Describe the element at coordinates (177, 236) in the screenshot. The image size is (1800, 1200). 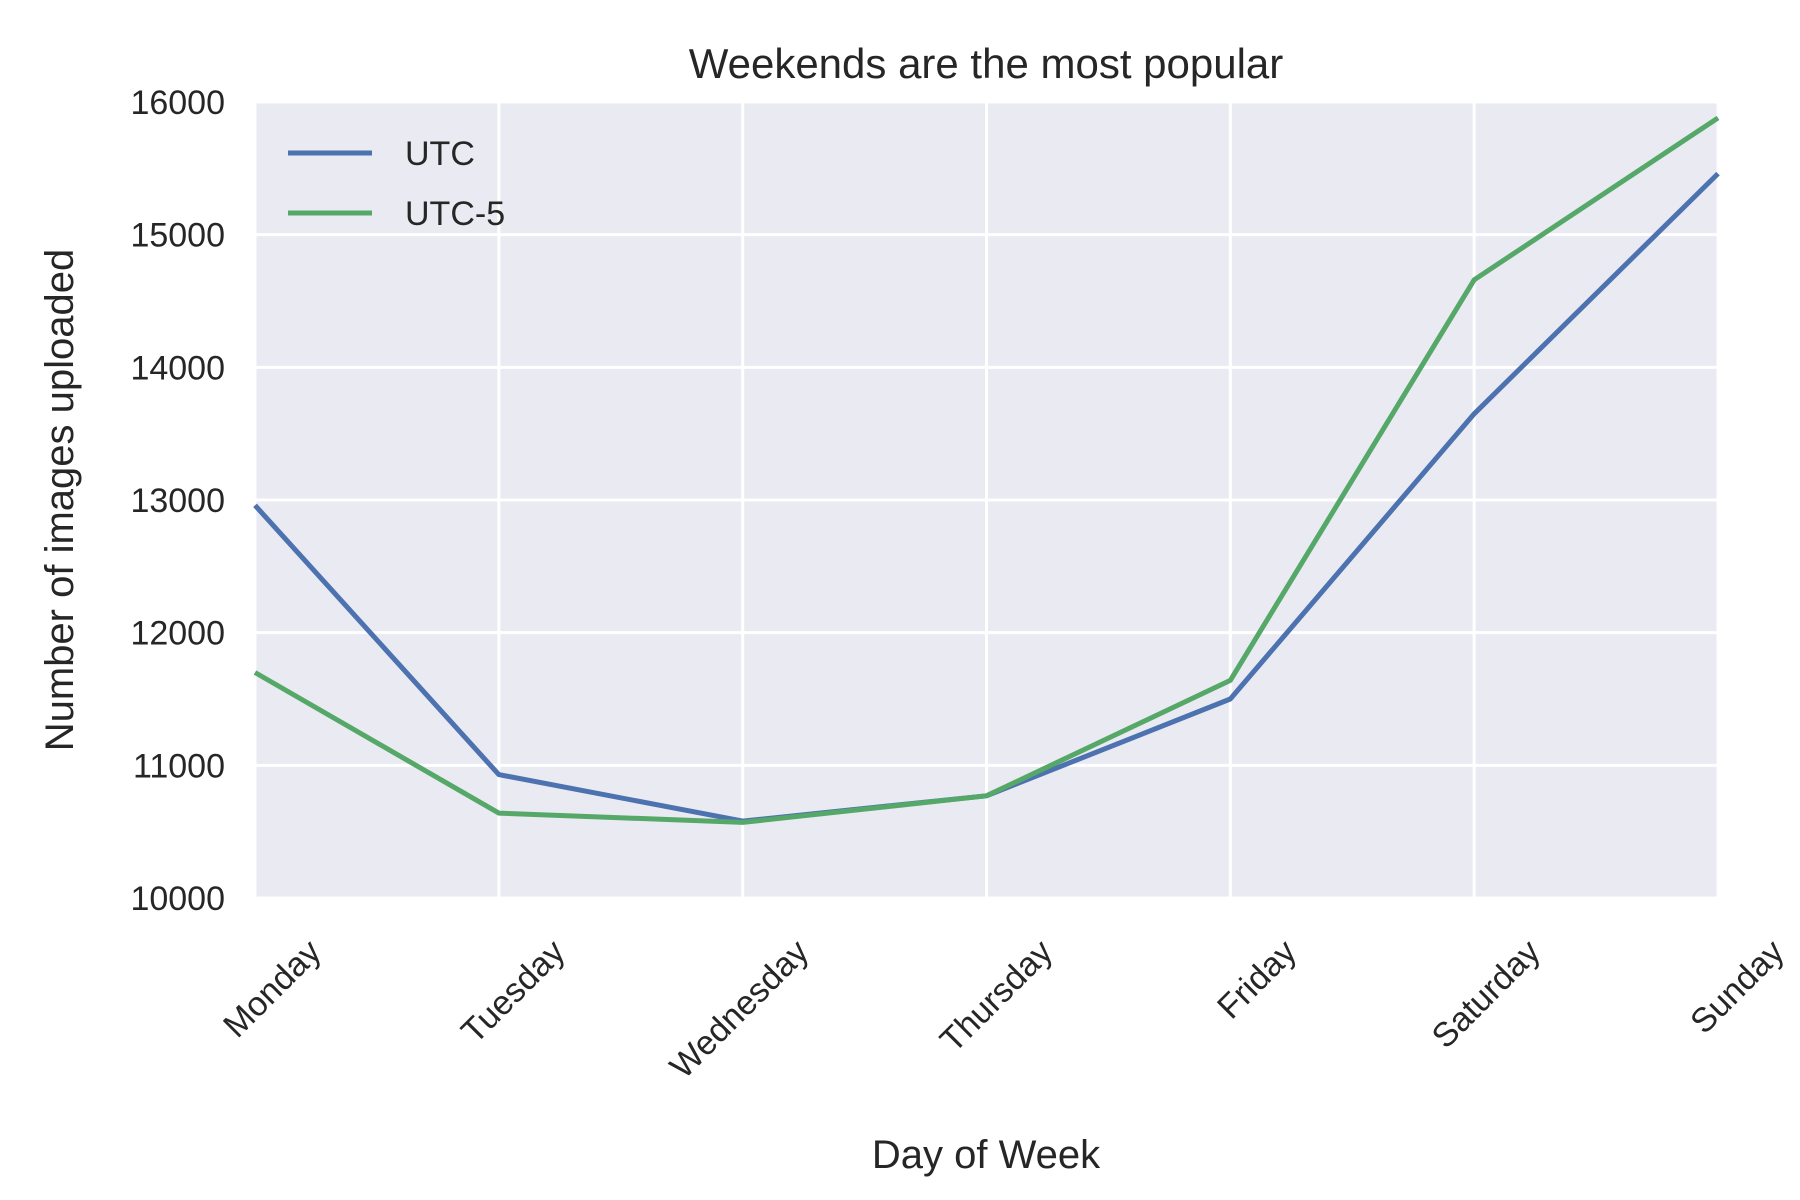
I see `y-tick-label: 15000` at that location.